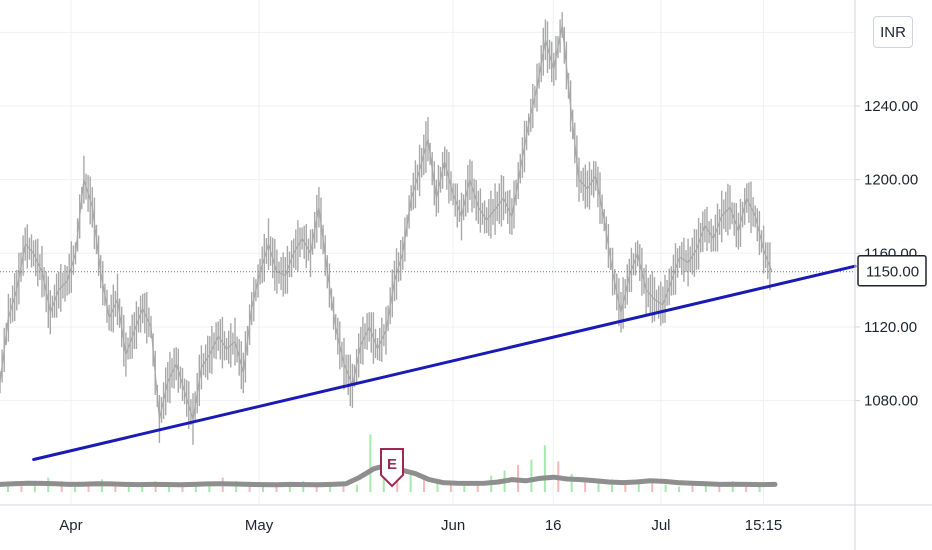 This screenshot has width=932, height=550. Describe the element at coordinates (891, 106) in the screenshot. I see `y-tick-label: 1240.00` at that location.